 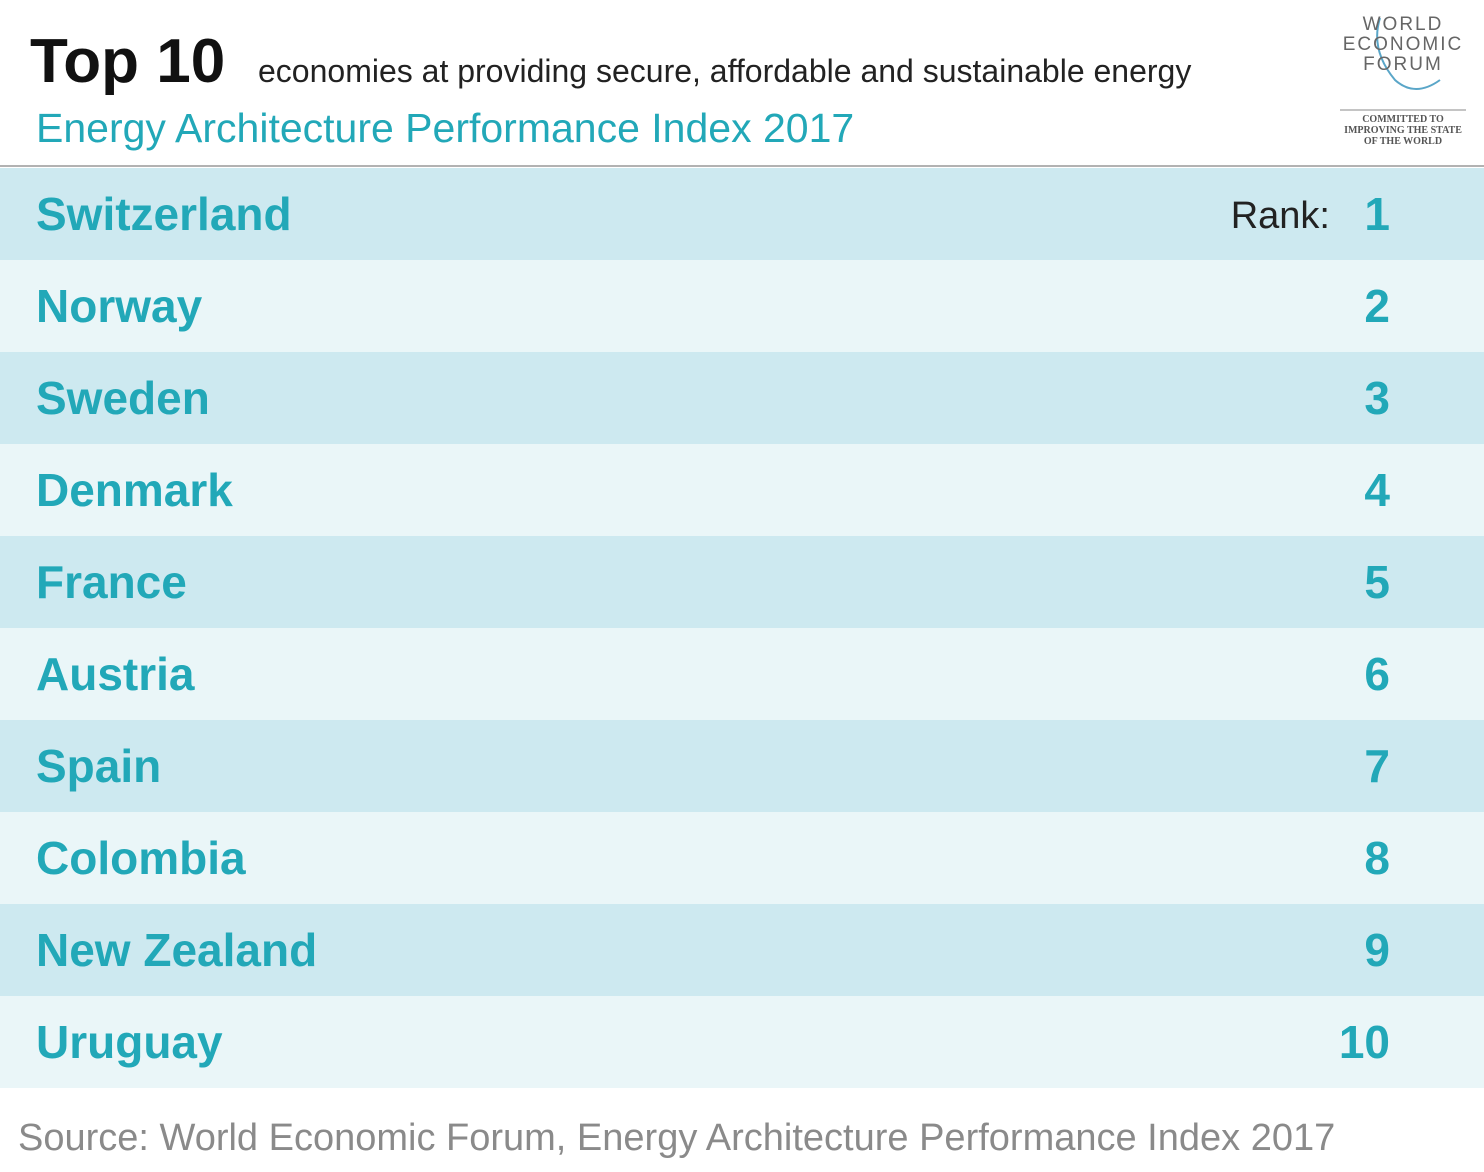 What do you see at coordinates (1403, 64) in the screenshot?
I see `logo-text: FORUM` at bounding box center [1403, 64].